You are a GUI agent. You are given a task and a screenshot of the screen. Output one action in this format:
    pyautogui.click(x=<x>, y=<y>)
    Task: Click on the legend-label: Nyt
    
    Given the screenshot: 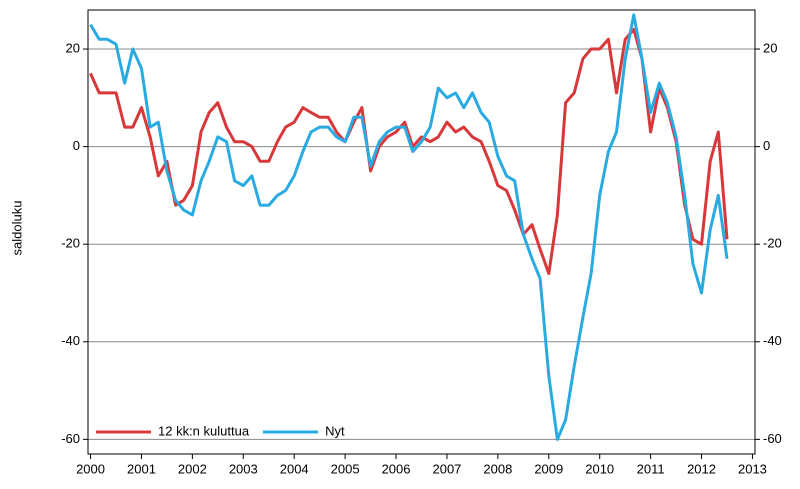 What is the action you would take?
    pyautogui.click(x=335, y=430)
    